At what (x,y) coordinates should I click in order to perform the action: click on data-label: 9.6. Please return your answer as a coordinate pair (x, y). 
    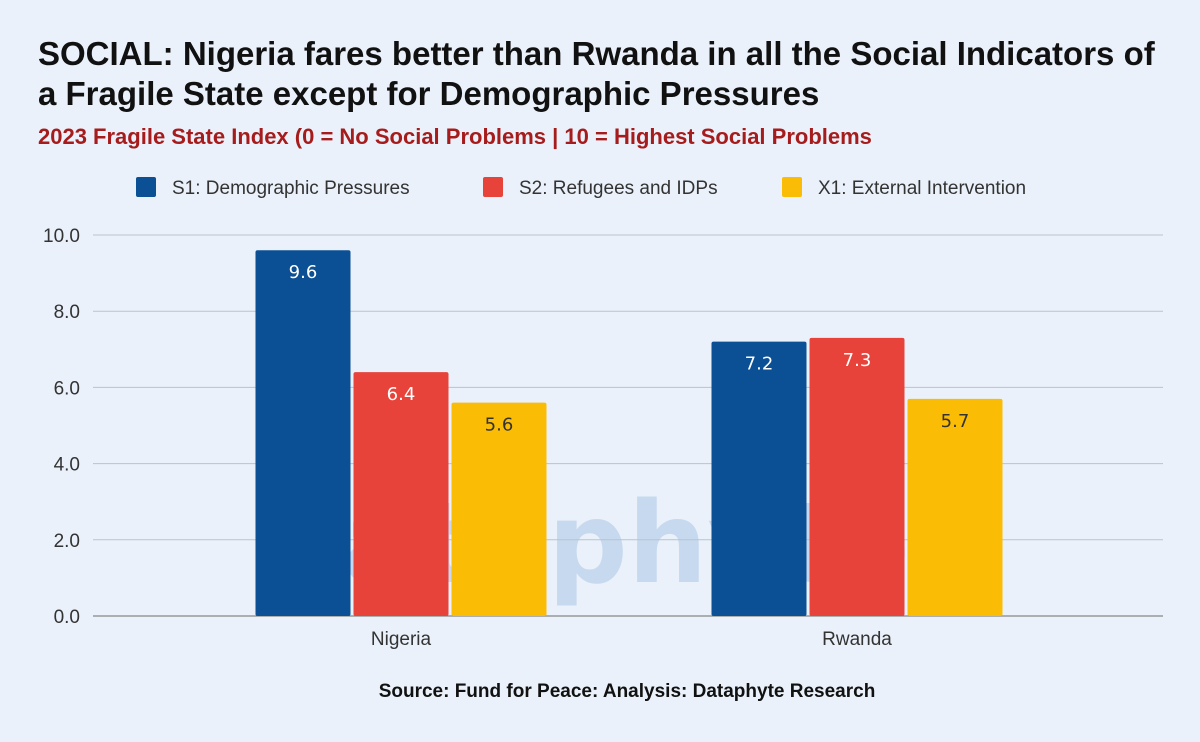
    Looking at the image, I should click on (303, 272).